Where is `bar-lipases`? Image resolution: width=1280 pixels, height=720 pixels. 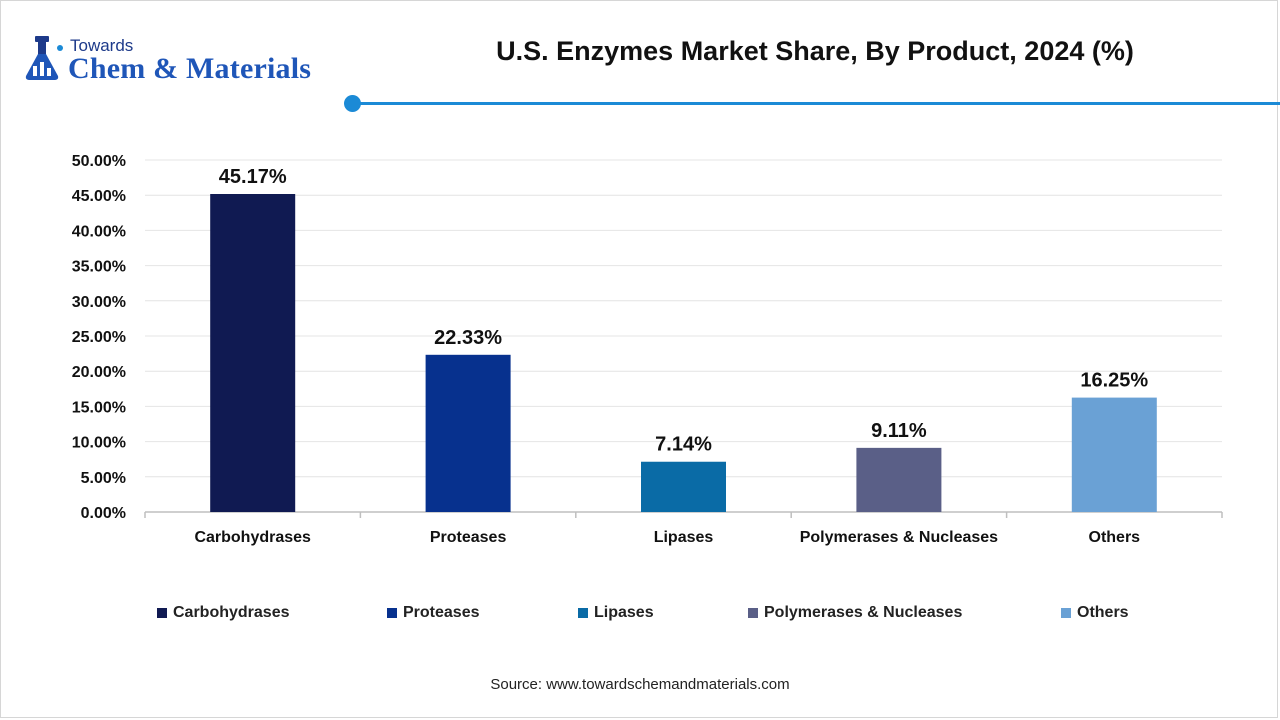
bar-lipases is located at coordinates (683, 486).